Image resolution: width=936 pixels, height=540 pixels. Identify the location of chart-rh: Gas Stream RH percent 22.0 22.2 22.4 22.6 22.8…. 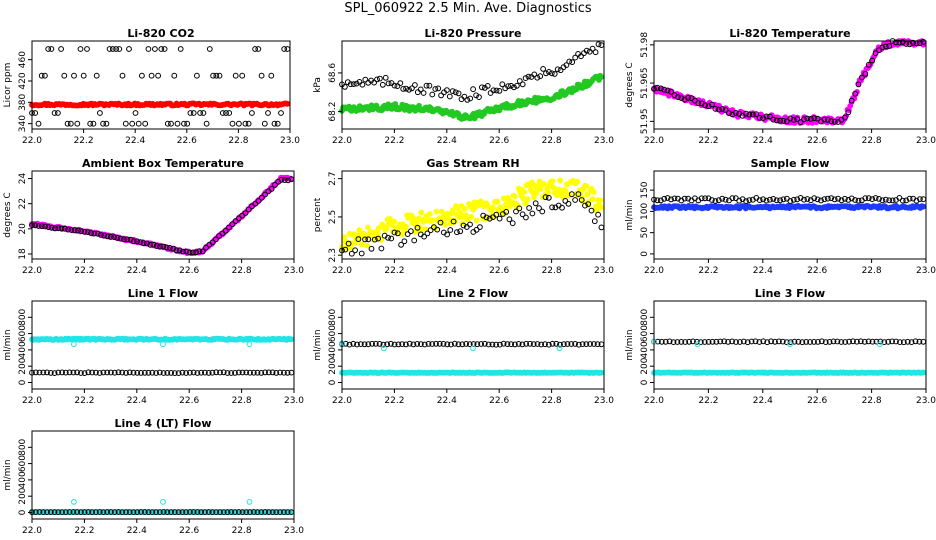
(463, 216).